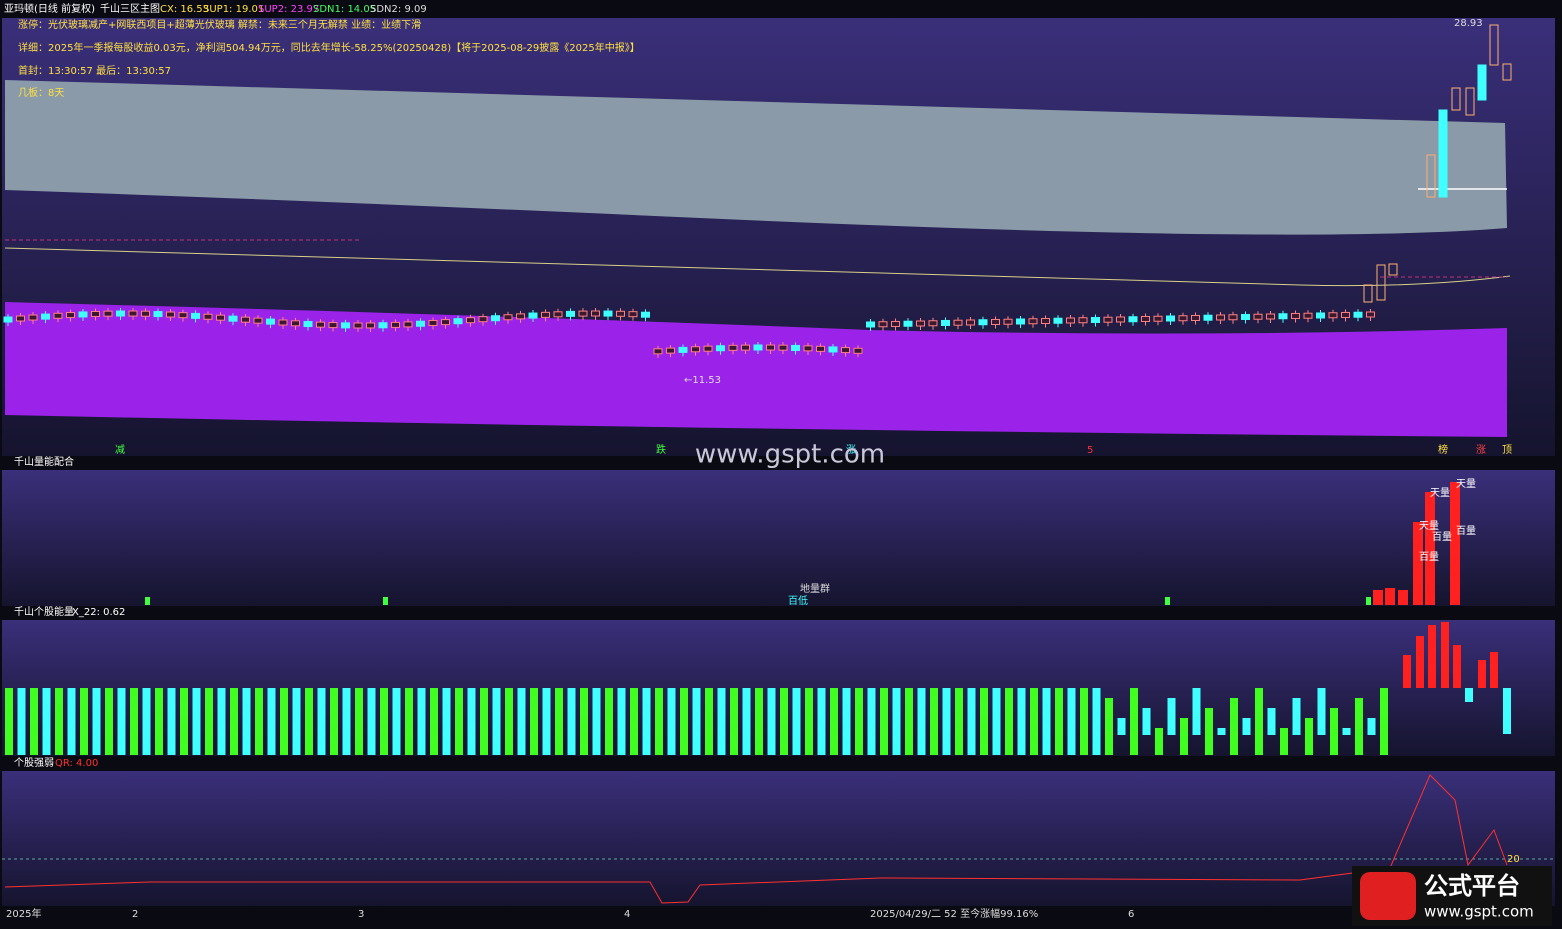 The width and height of the screenshot is (1562, 929). I want to click on signal: 涨, so click(851, 450).